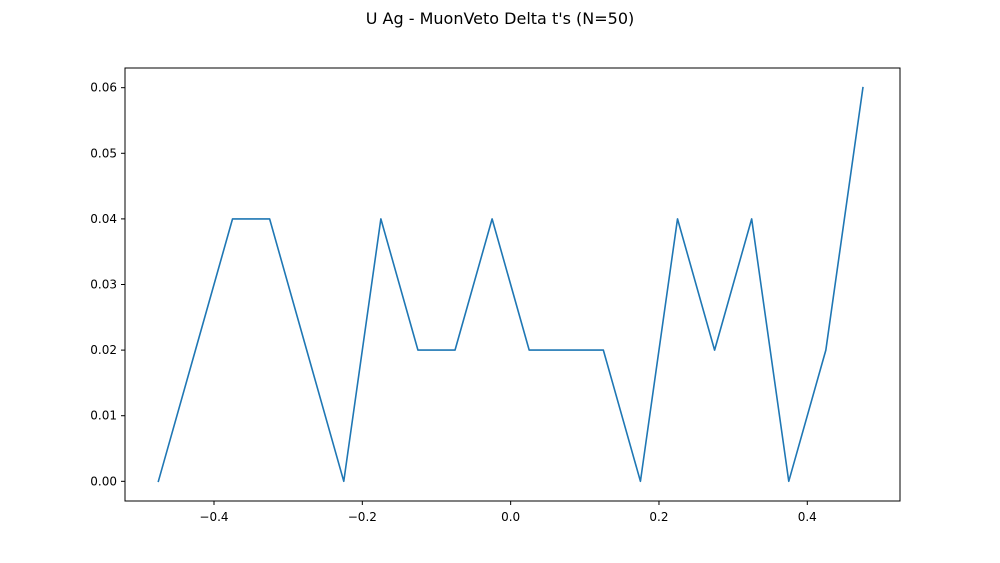 The width and height of the screenshot is (1000, 563). Describe the element at coordinates (103, 285) in the screenshot. I see `y-tick-label: 0.03` at that location.